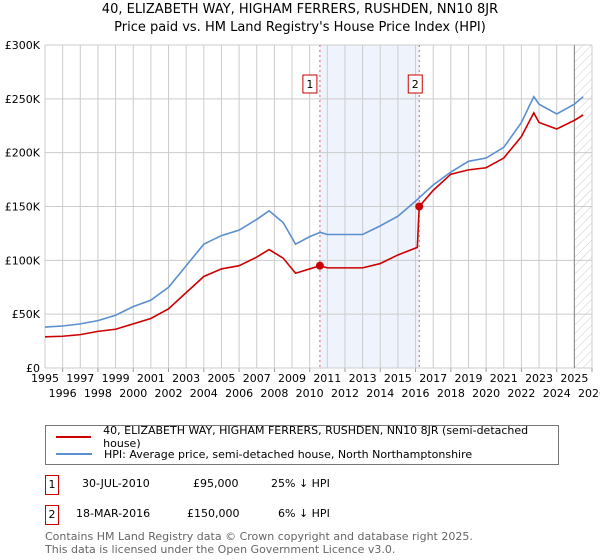  I want to click on y-tick-label: £200K, so click(23, 153).